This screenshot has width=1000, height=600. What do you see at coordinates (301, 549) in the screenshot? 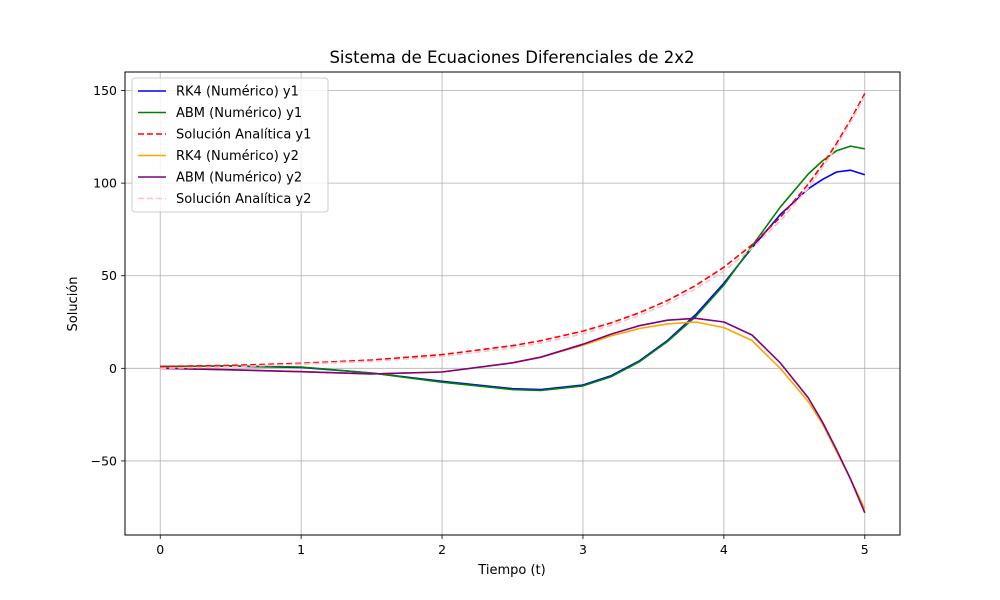
I see `x-tick-label: 1` at bounding box center [301, 549].